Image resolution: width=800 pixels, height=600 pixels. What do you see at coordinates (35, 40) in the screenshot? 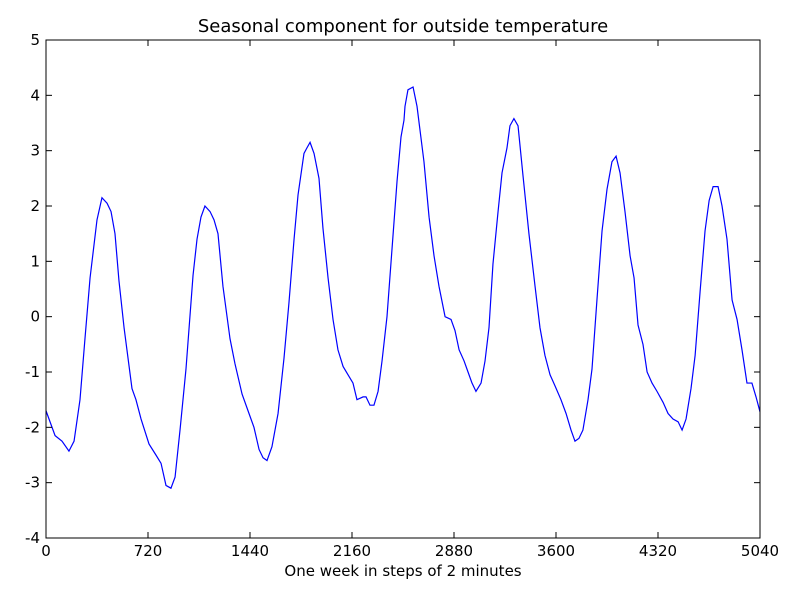
I see `y-tick-label: 5` at bounding box center [35, 40].